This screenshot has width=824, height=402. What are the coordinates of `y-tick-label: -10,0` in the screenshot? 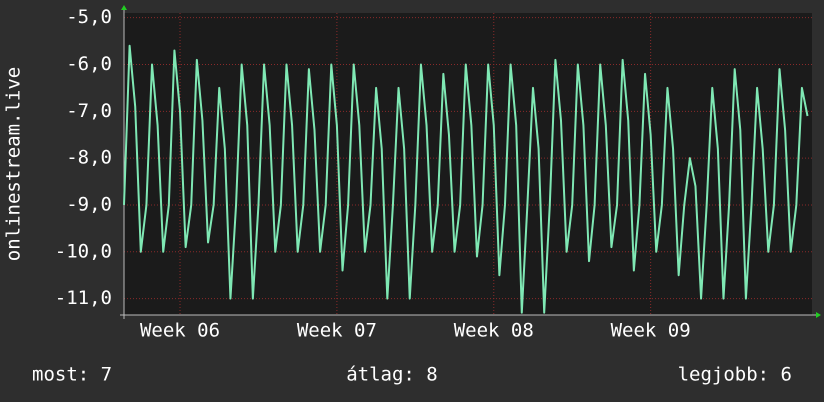 It's located at (83, 251).